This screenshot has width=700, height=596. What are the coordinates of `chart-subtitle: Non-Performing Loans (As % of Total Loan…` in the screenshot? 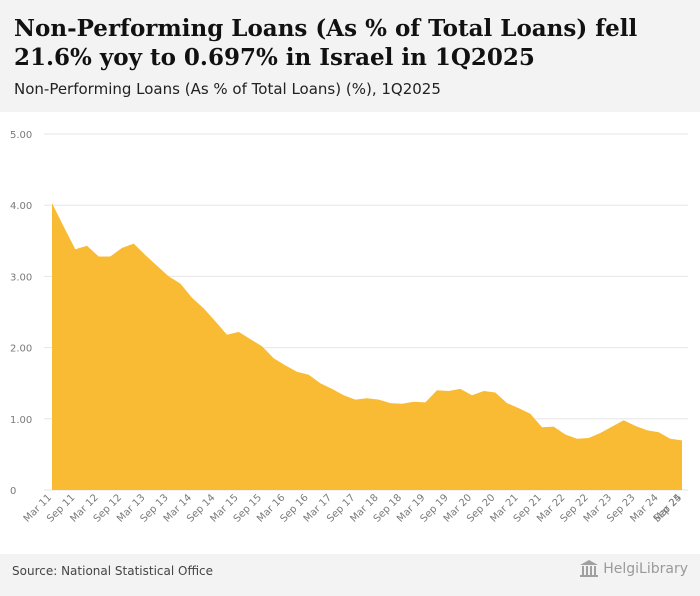 It's located at (227, 89).